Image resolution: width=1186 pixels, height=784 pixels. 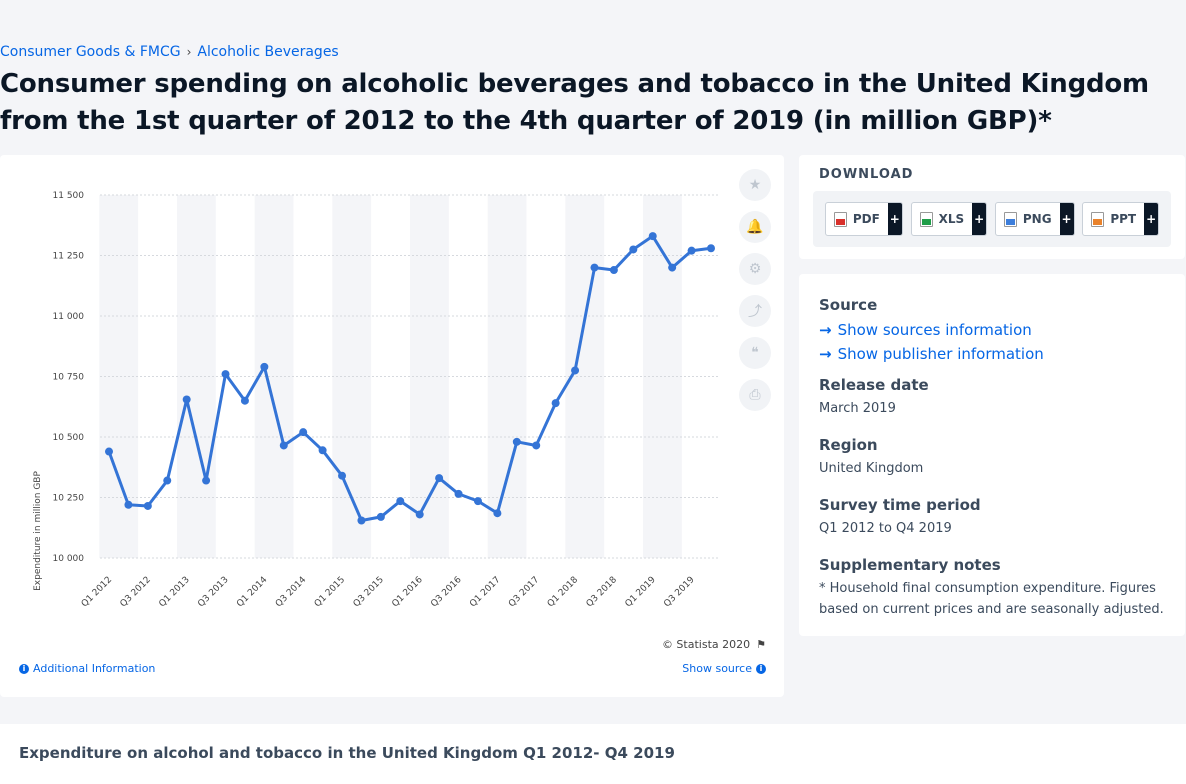 What do you see at coordinates (69, 378) in the screenshot?
I see `y-tick-label: 10 750` at bounding box center [69, 378].